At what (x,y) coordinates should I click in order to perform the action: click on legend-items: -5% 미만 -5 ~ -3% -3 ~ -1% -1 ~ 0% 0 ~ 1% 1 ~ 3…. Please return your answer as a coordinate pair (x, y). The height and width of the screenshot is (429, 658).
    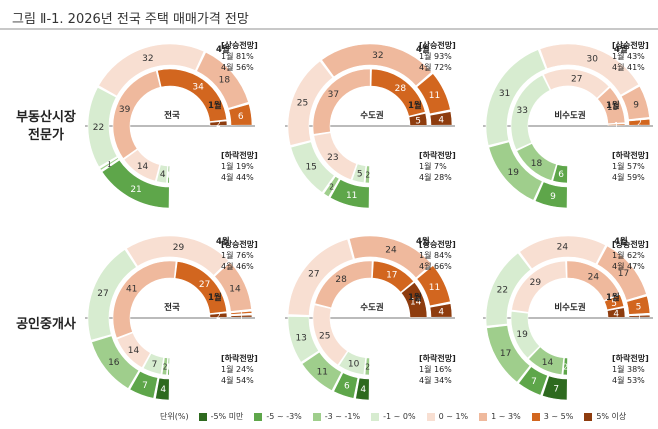
    Looking at the image, I should click on (418, 416).